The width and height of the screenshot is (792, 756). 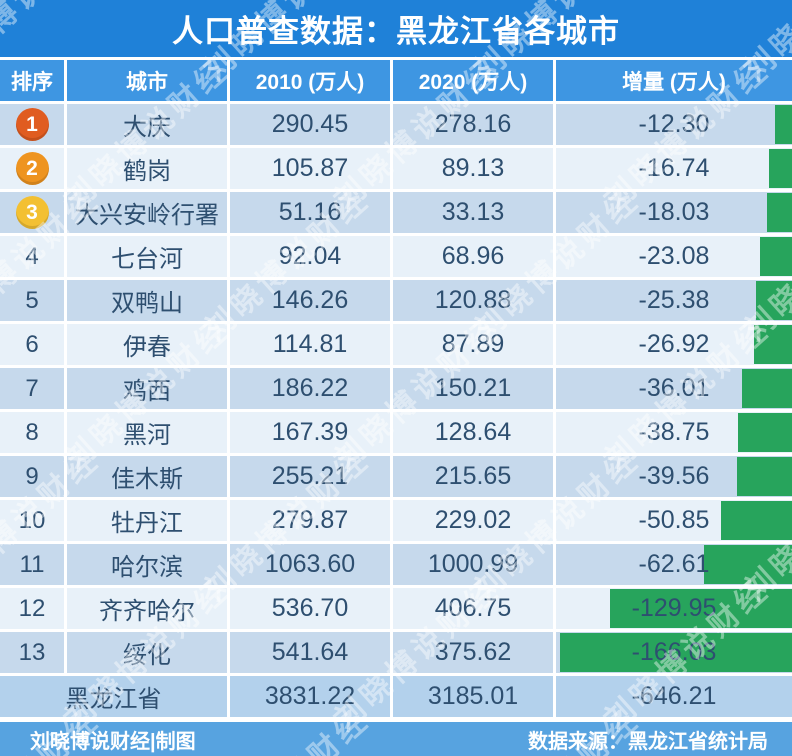 What do you see at coordinates (674, 388) in the screenshot?
I see `increment-cell: -36.01` at bounding box center [674, 388].